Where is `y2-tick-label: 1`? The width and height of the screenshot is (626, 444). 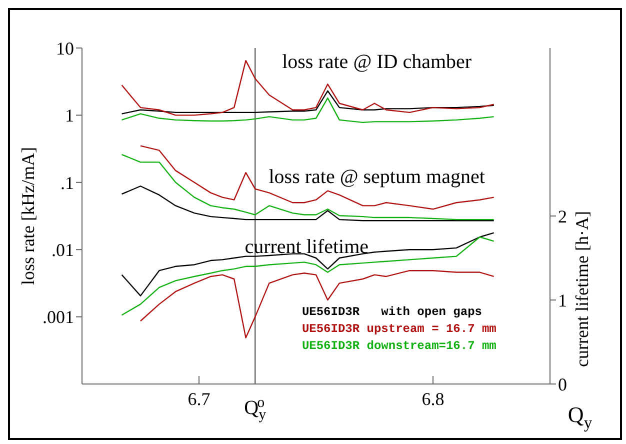 y2-tick-label: 1 is located at coordinates (562, 300).